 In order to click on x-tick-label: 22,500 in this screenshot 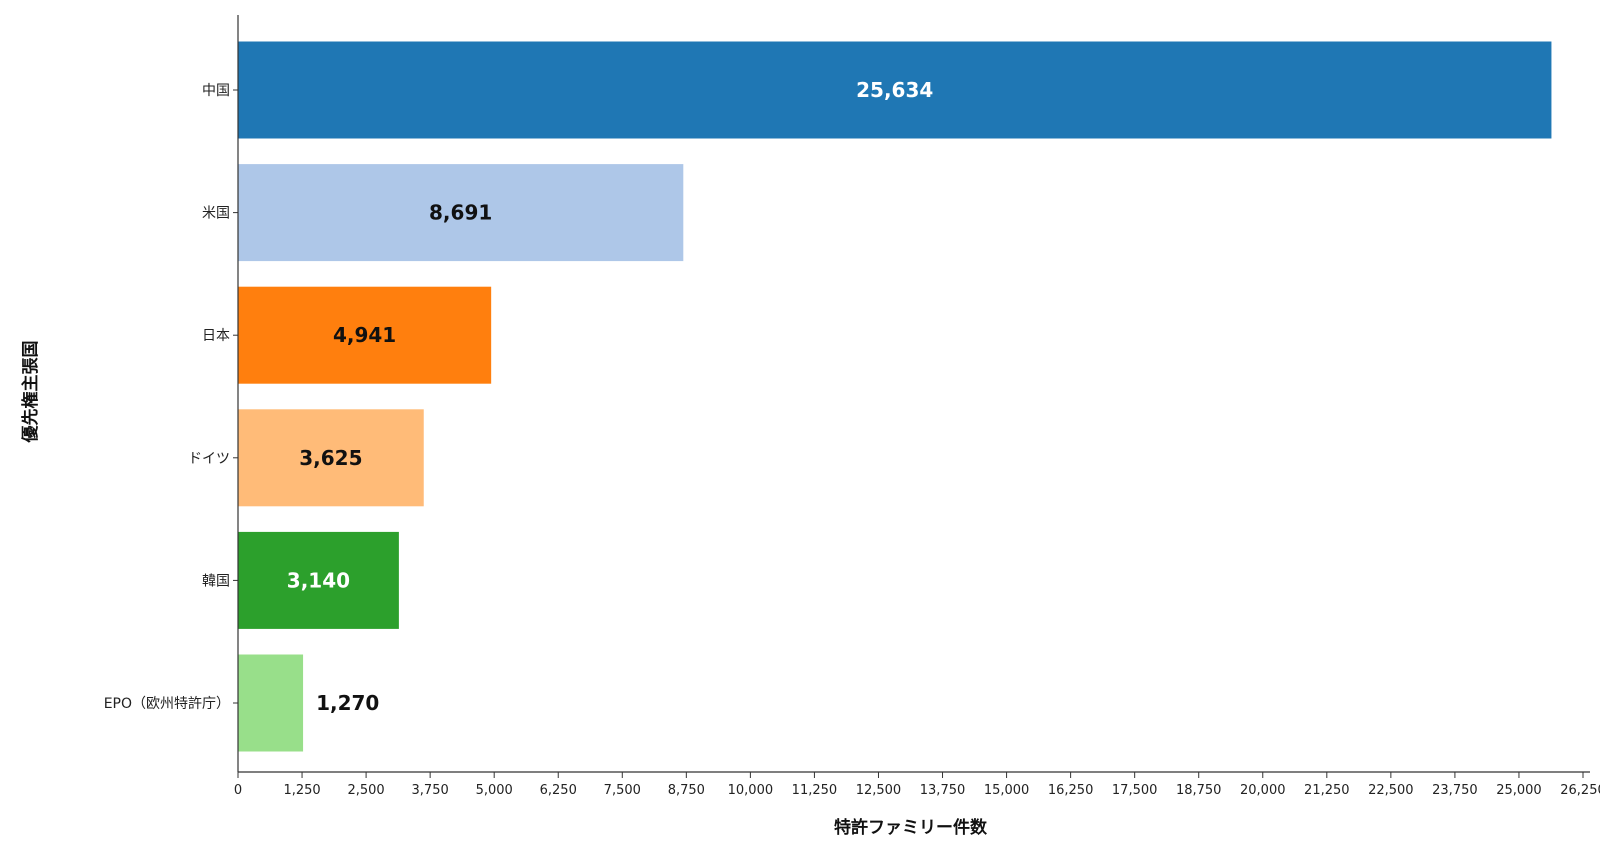, I will do `click(1391, 790)`.